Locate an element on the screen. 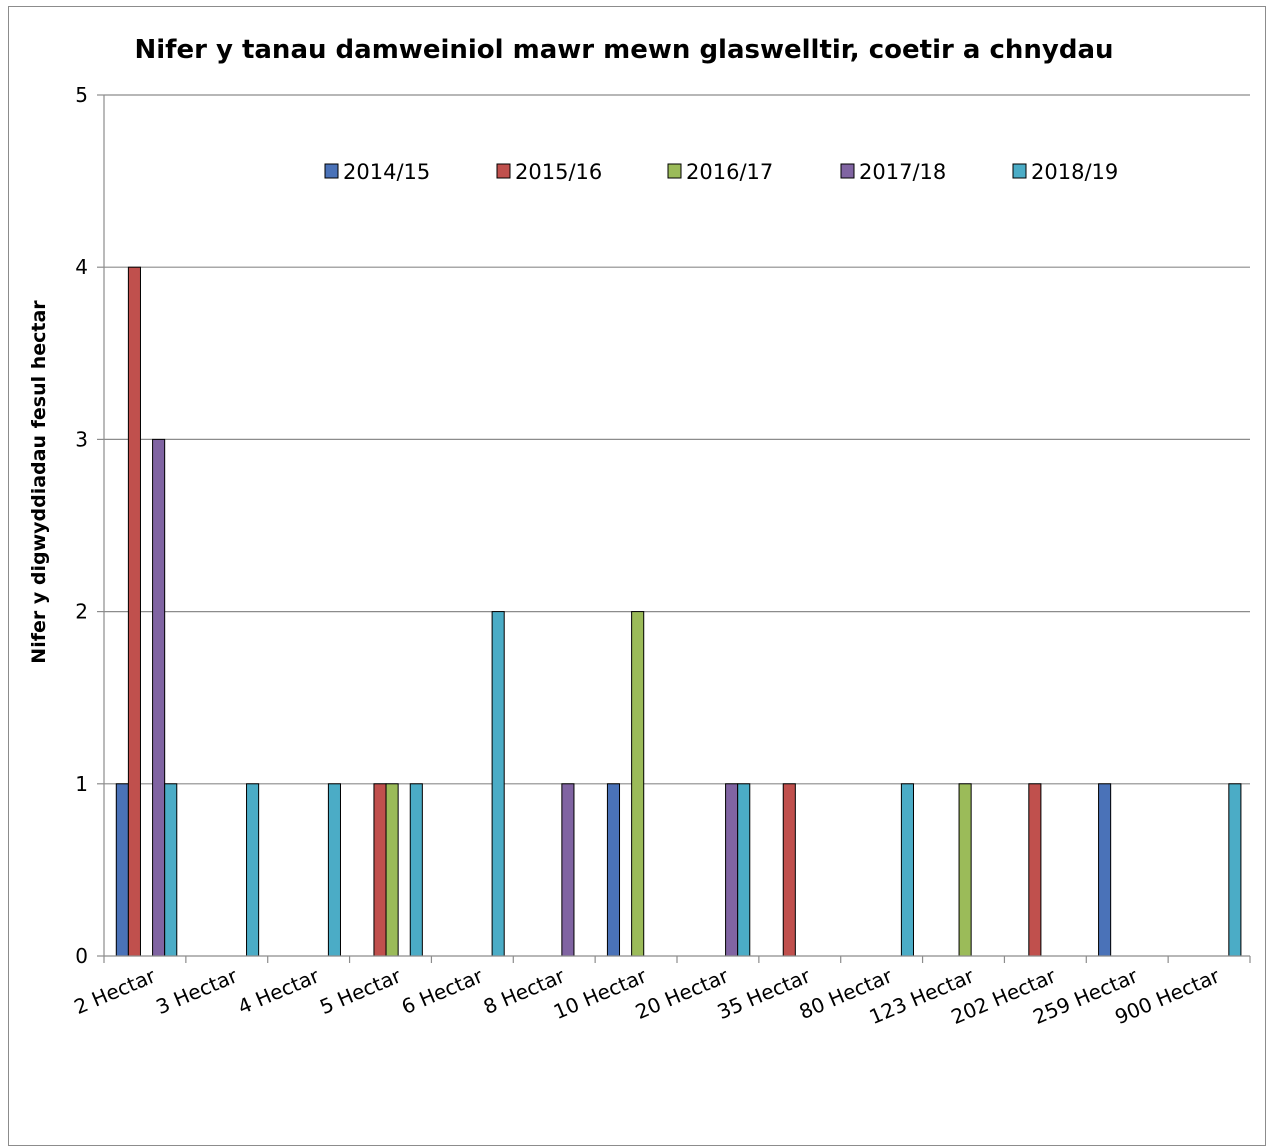 The height and width of the screenshot is (1147, 1267). x-tick-label-4: 6 Hectar is located at coordinates (442, 991).